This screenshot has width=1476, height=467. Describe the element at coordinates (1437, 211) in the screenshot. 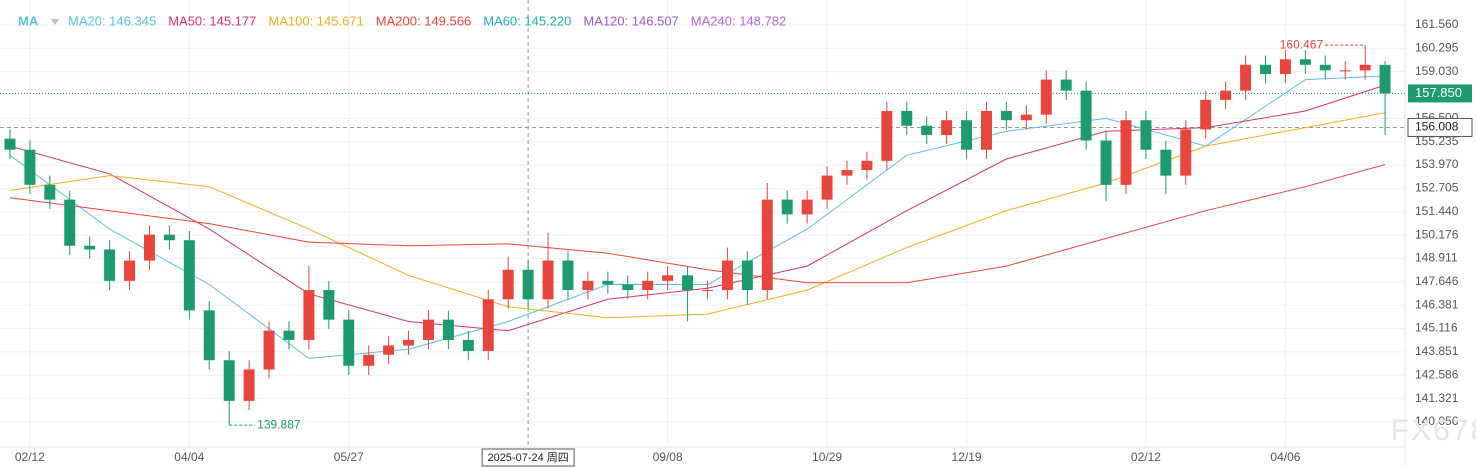

I see `y-tick-label: 151.440` at that location.